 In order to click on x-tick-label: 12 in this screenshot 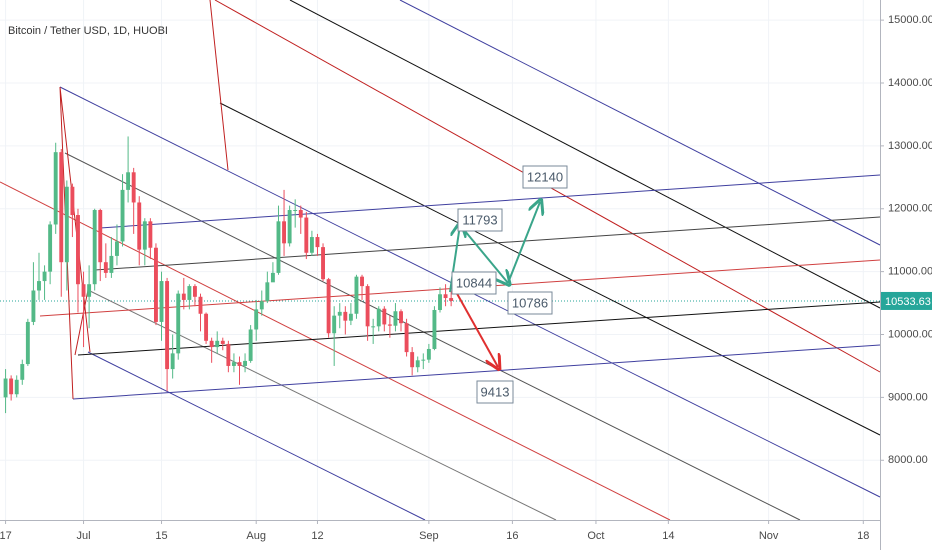, I will do `click(317, 536)`.